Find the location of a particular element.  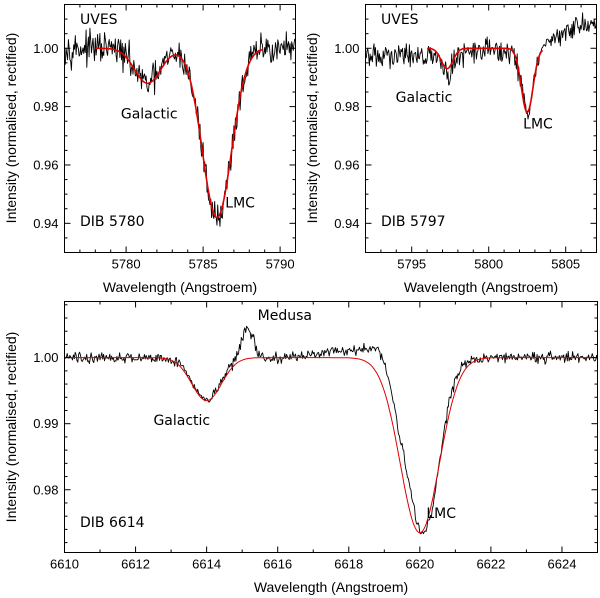

panel-dib-5797-x-axis-label: Wavelength (Angstroem) is located at coordinates (481, 287).